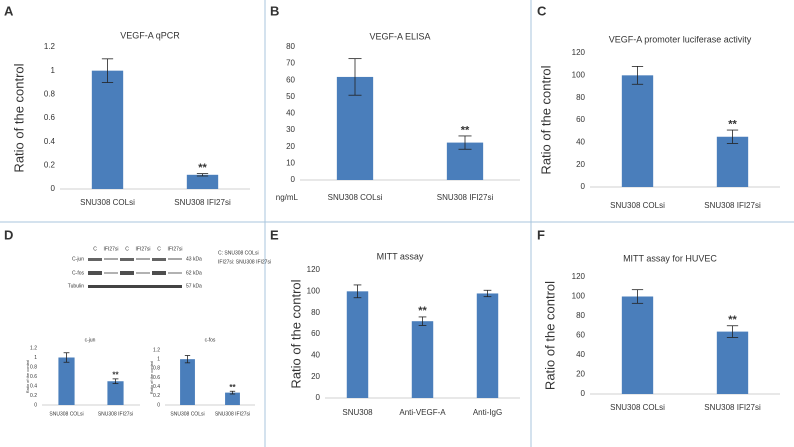 This screenshot has width=794, height=447. Describe the element at coordinates (274, 234) in the screenshot. I see `panel-letter: E` at that location.